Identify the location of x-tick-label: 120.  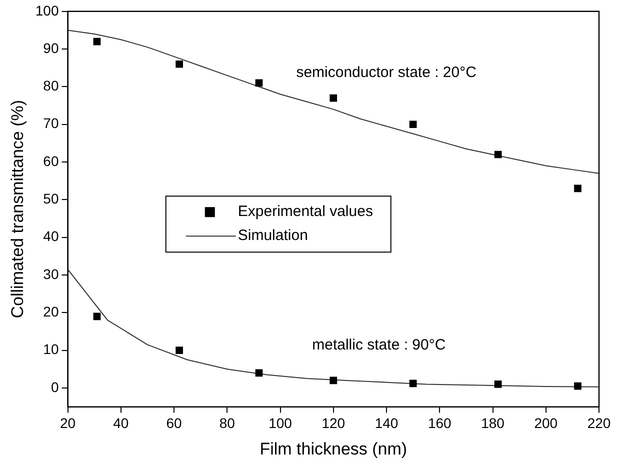
(334, 423).